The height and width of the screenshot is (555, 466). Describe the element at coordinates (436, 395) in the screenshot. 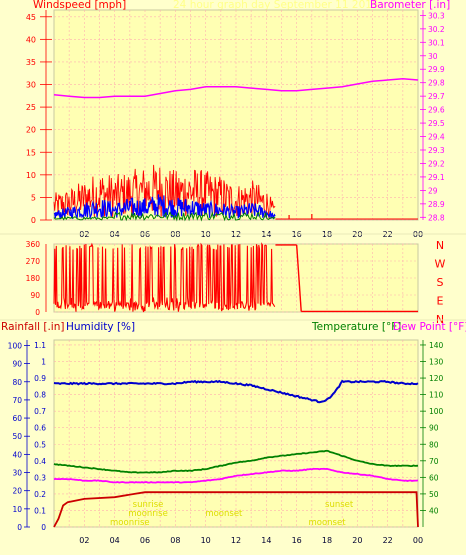

I see `temperature-tick-label: 110` at that location.